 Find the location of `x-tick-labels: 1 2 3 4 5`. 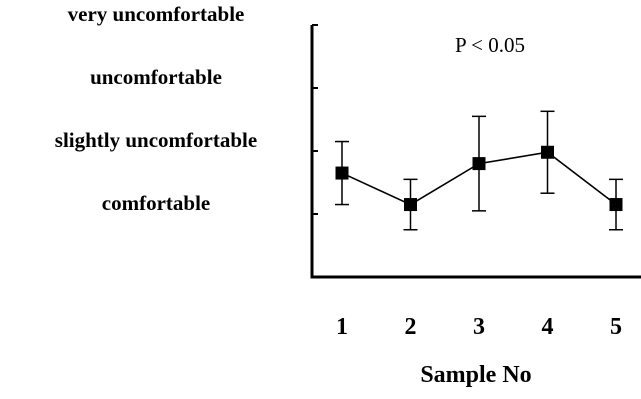

x-tick-labels: 1 2 3 4 5 is located at coordinates (479, 327).